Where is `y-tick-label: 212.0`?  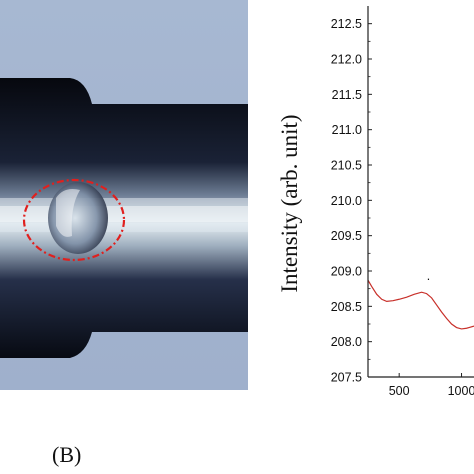
y-tick-label: 212.0 is located at coordinates (346, 60).